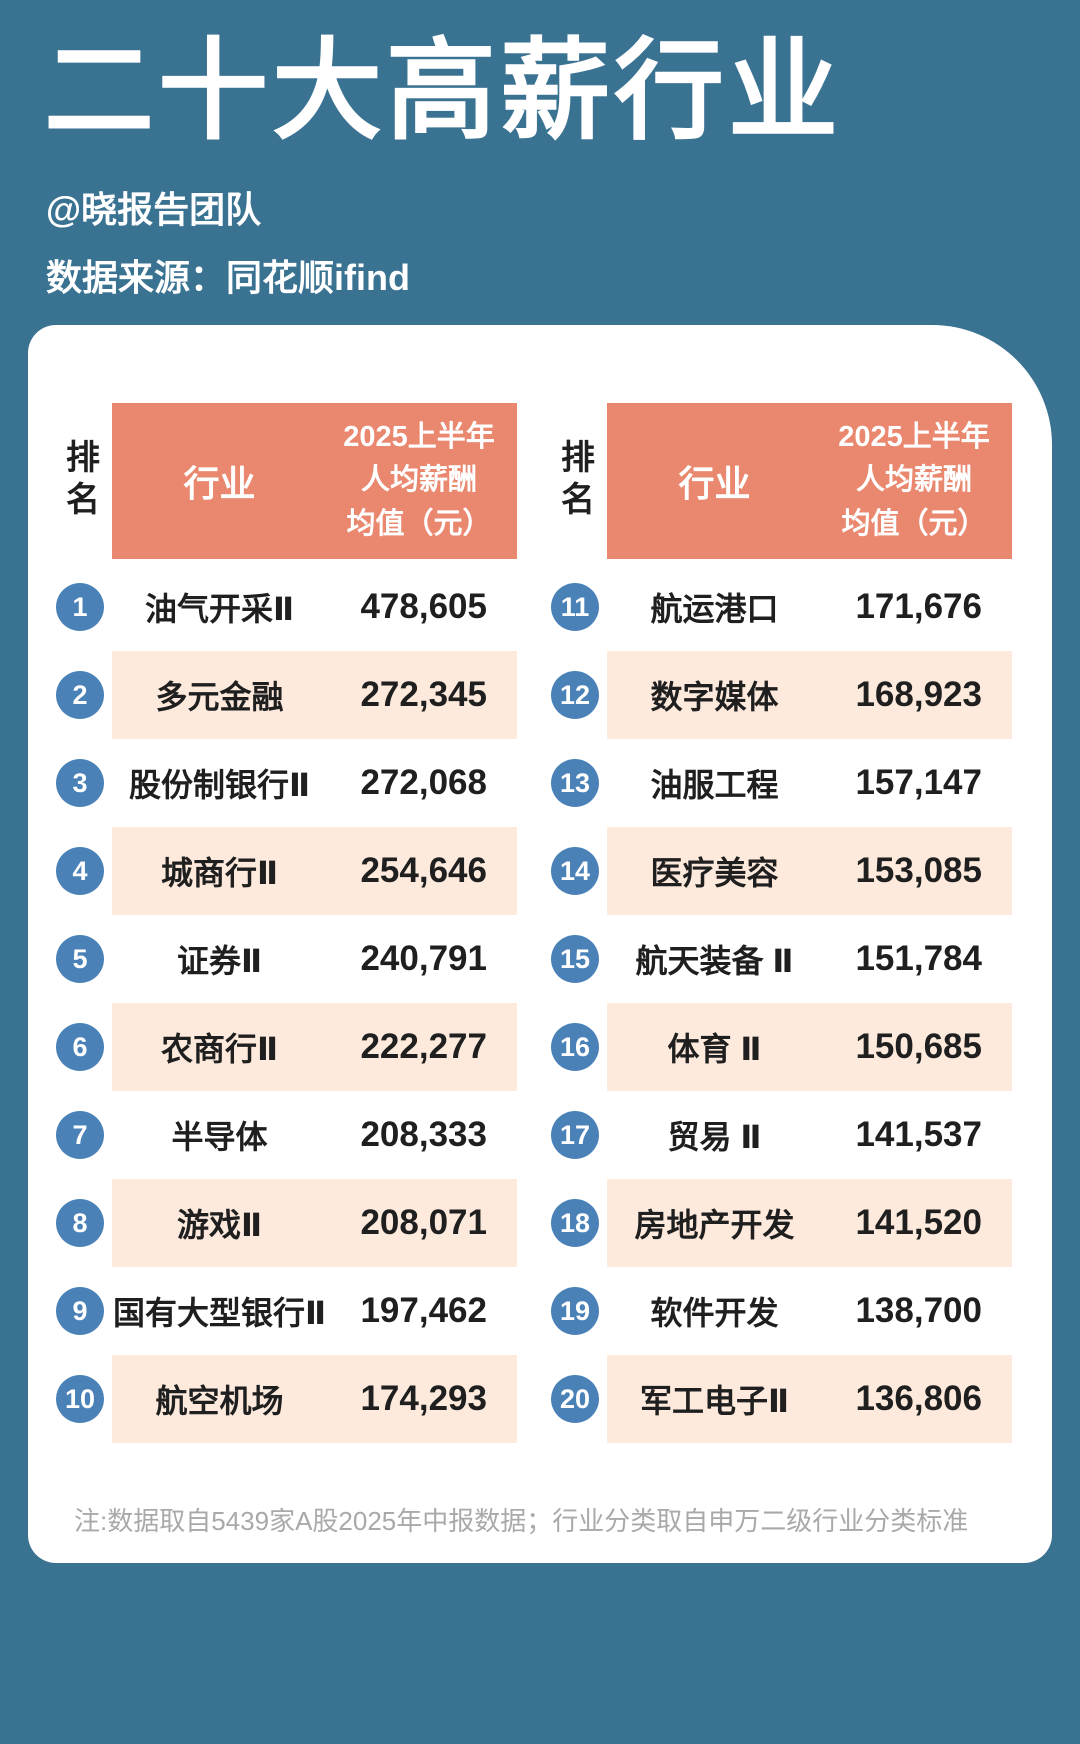 Image resolution: width=1080 pixels, height=1744 pixels. I want to click on rank-badge: 2, so click(80, 695).